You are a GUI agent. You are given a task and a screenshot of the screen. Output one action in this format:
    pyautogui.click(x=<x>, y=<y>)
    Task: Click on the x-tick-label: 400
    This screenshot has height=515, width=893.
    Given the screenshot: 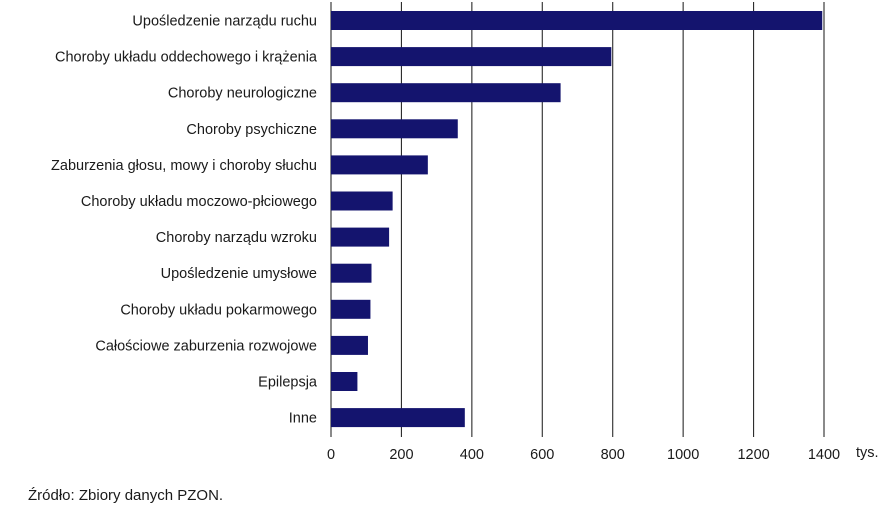 What is the action you would take?
    pyautogui.click(x=472, y=455)
    